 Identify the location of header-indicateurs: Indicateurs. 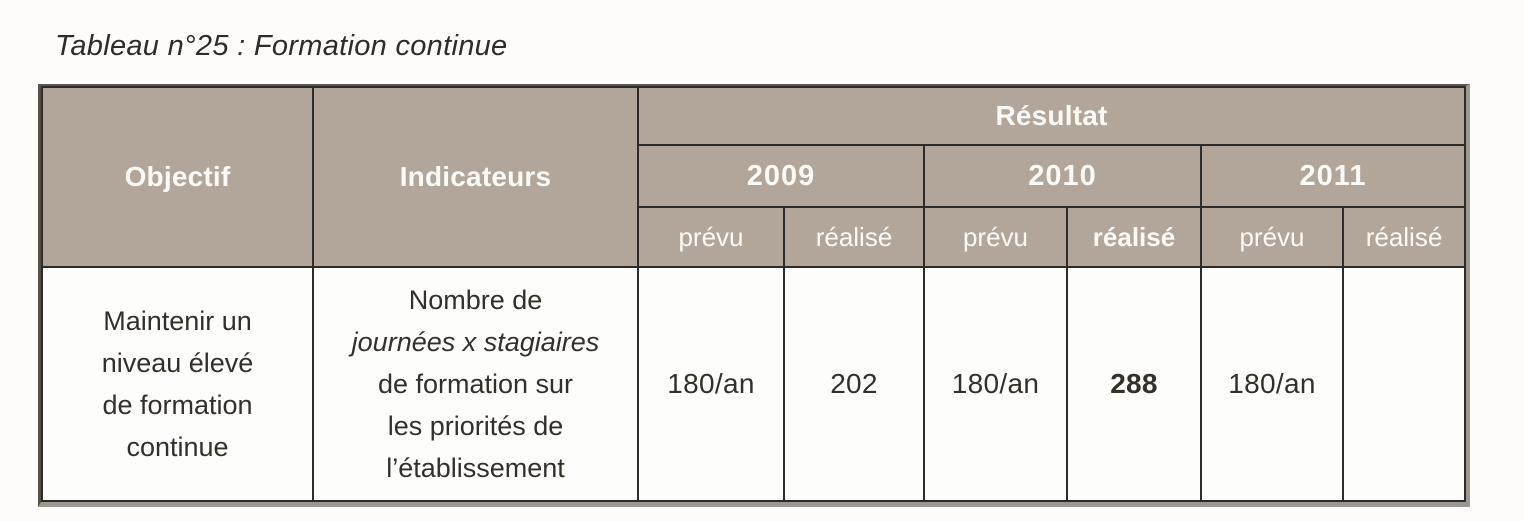
(475, 177).